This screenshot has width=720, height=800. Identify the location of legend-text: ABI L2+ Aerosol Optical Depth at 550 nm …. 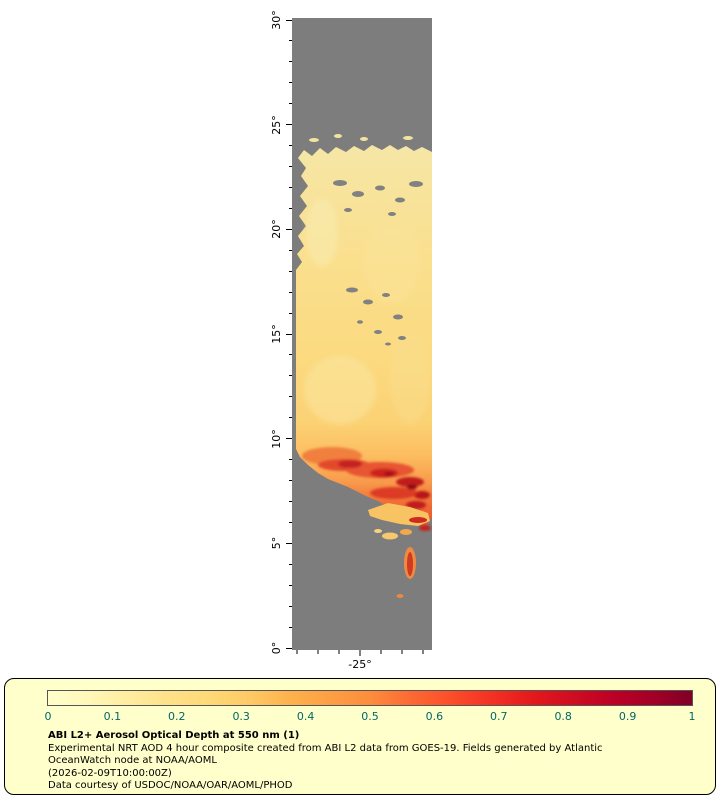
(371, 761).